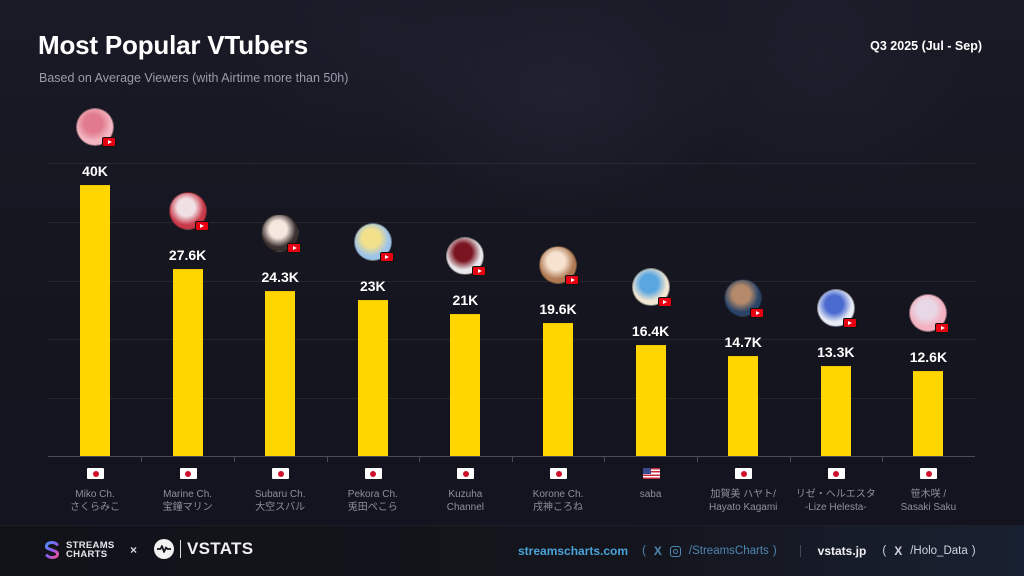  What do you see at coordinates (573, 551) in the screenshot?
I see `streamscharts-link: streamscharts.com` at bounding box center [573, 551].